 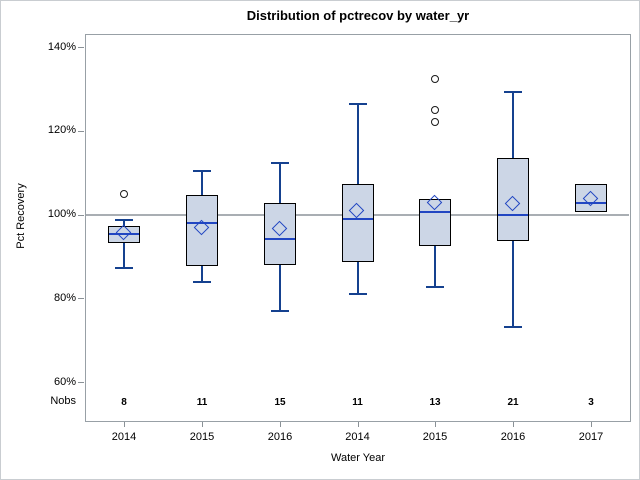 I want to click on y-tick-label: 100%, so click(x=61, y=214).